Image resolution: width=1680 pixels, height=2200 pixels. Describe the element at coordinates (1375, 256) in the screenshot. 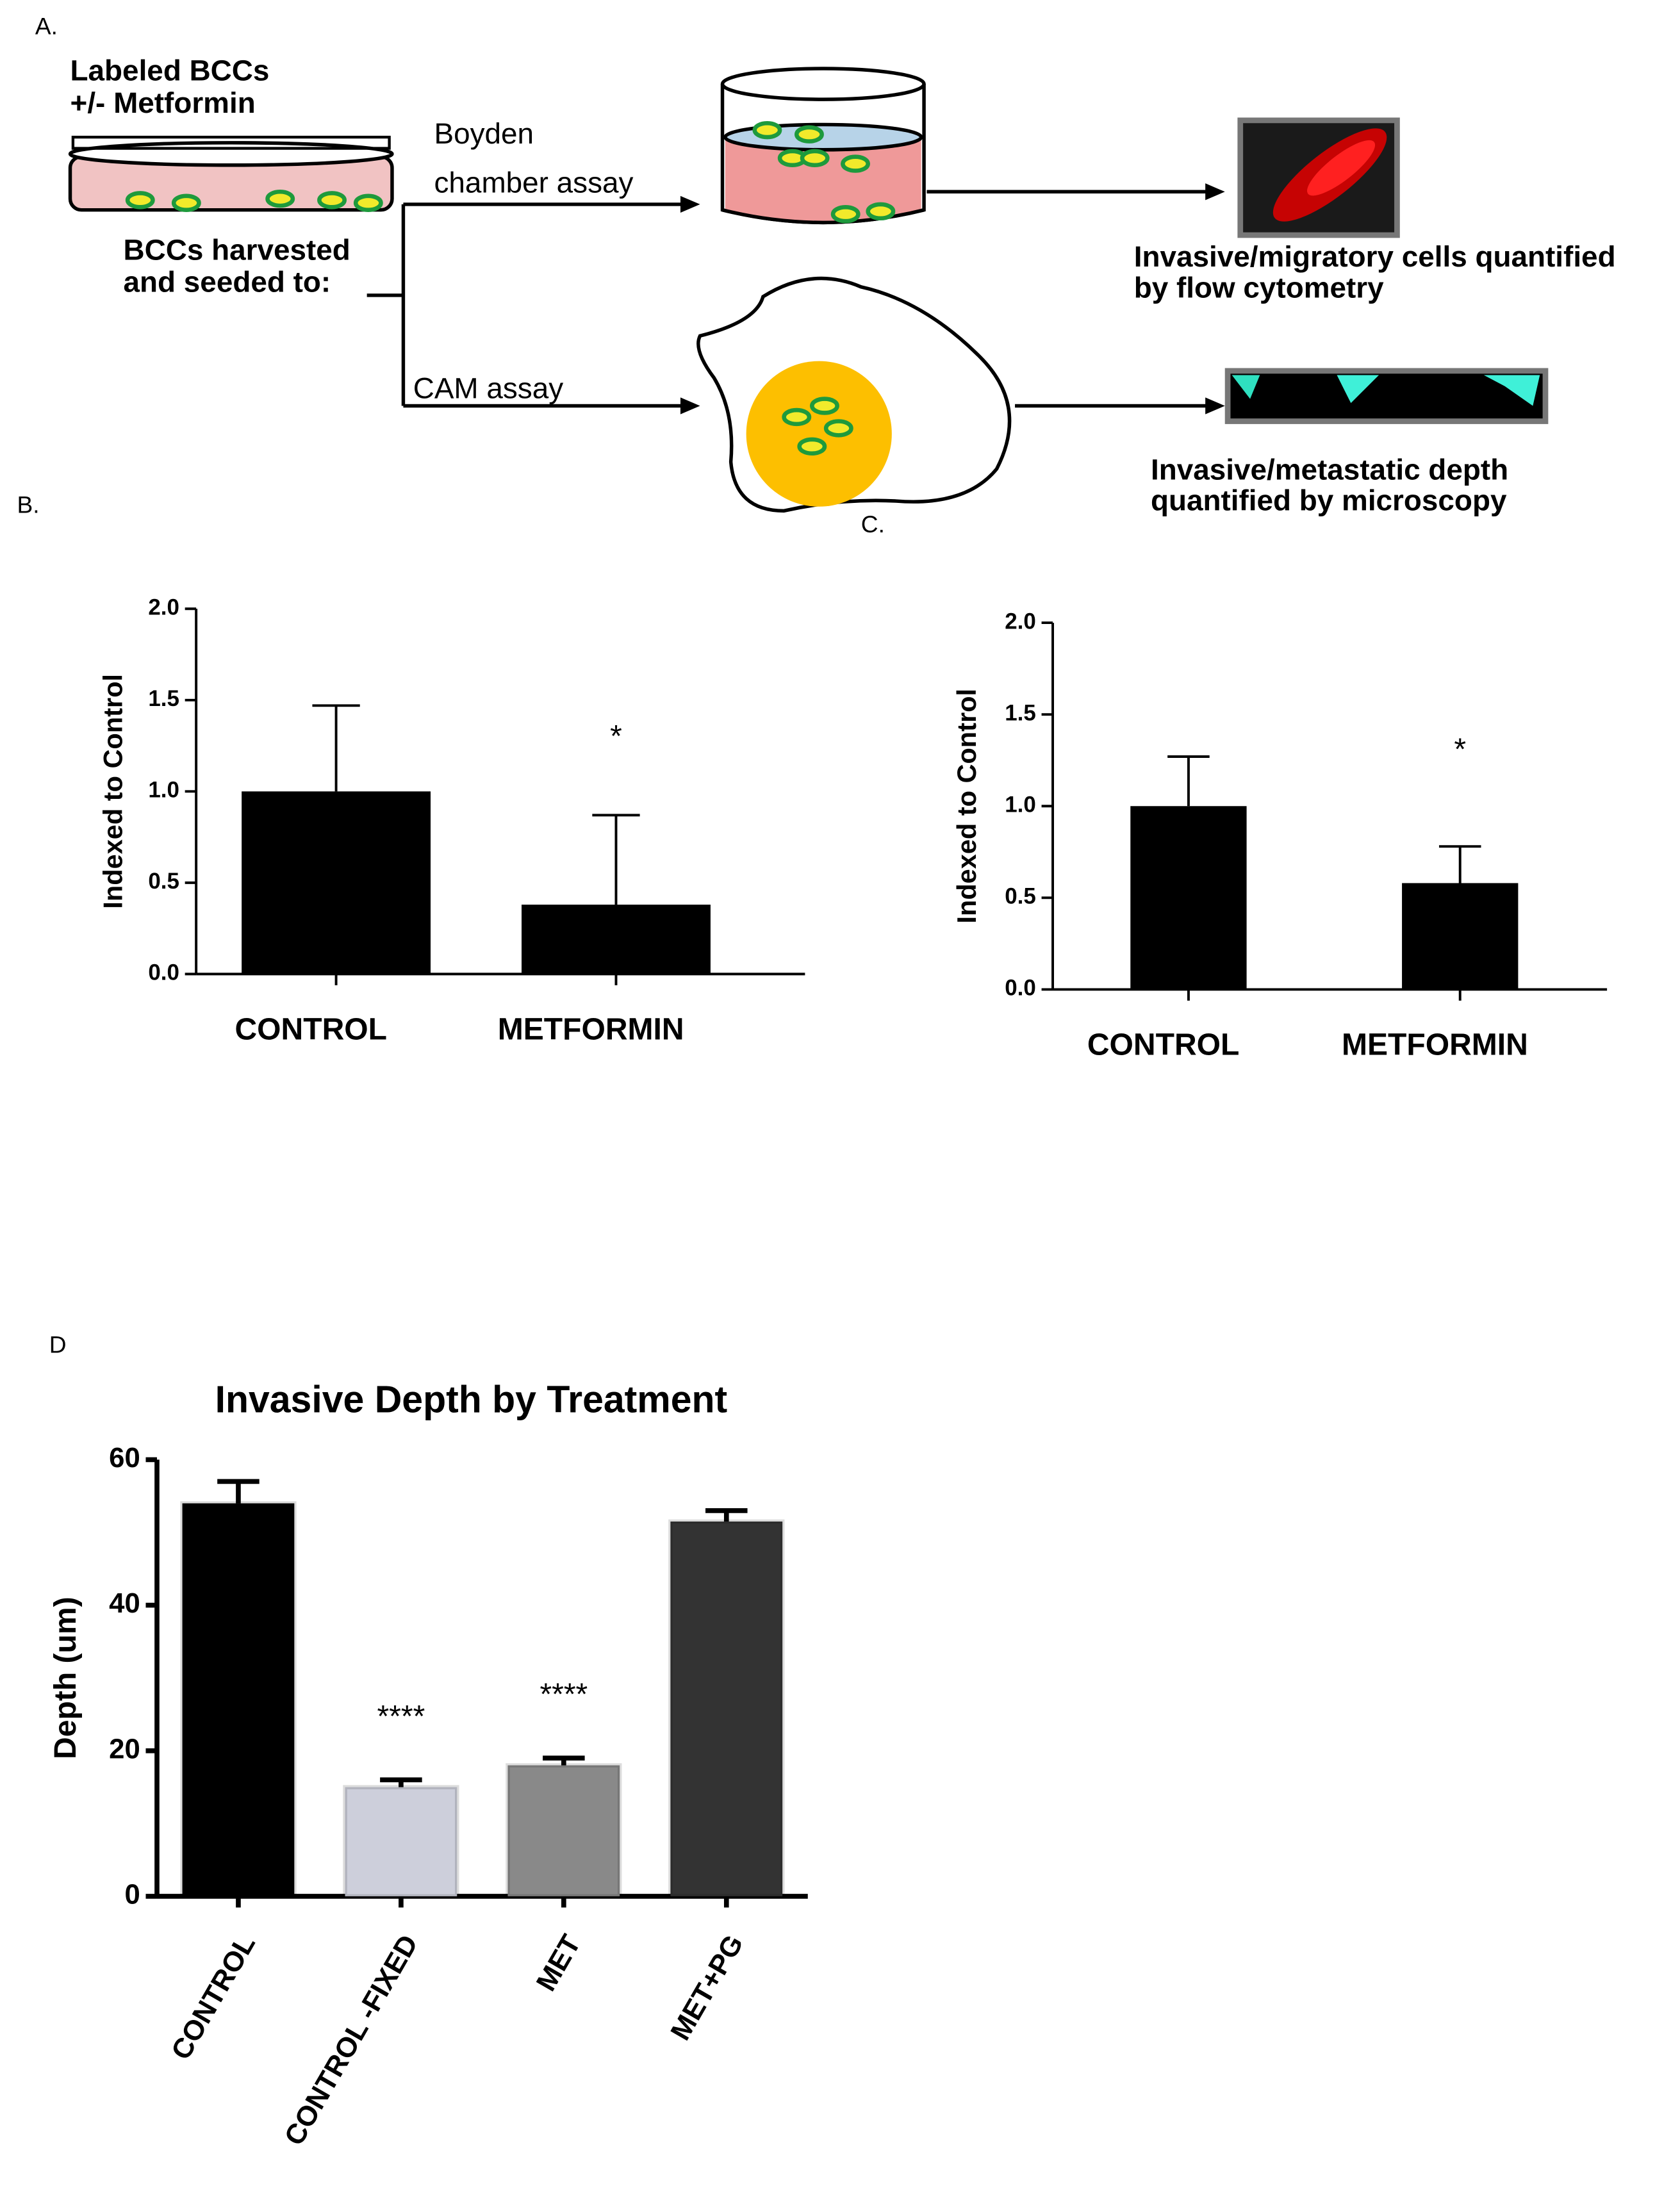

I see `label: Invasive/migratory cells quantified` at that location.